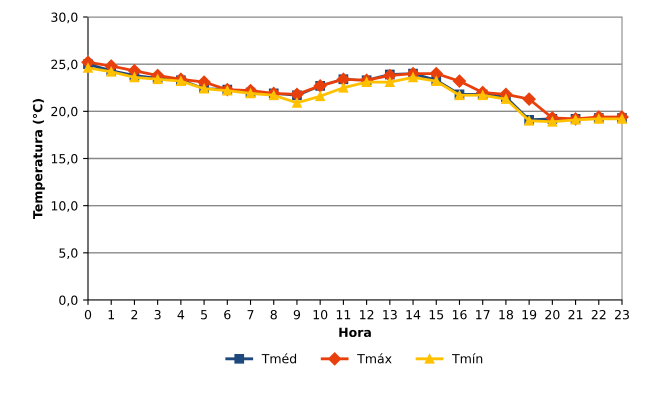  Describe the element at coordinates (343, 315) in the screenshot. I see `x-tick-label: 11` at that location.